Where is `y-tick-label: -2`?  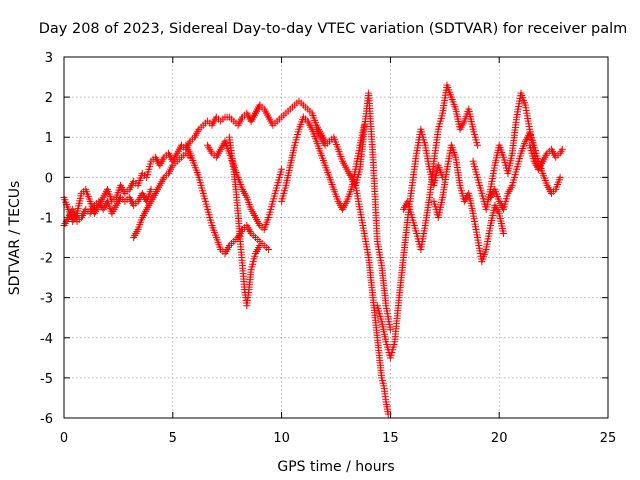 y-tick-label: -2 is located at coordinates (46, 259).